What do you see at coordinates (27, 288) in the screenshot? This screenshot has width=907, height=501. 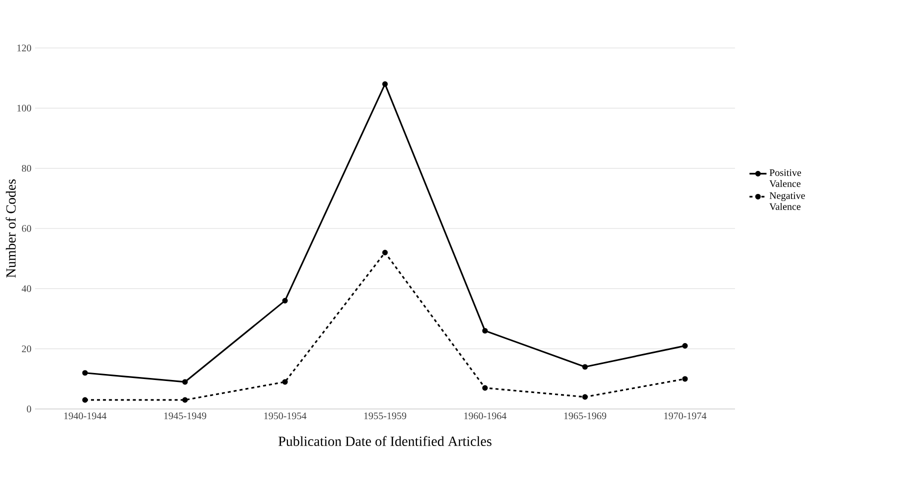 I see `y-tick-label: 40` at bounding box center [27, 288].